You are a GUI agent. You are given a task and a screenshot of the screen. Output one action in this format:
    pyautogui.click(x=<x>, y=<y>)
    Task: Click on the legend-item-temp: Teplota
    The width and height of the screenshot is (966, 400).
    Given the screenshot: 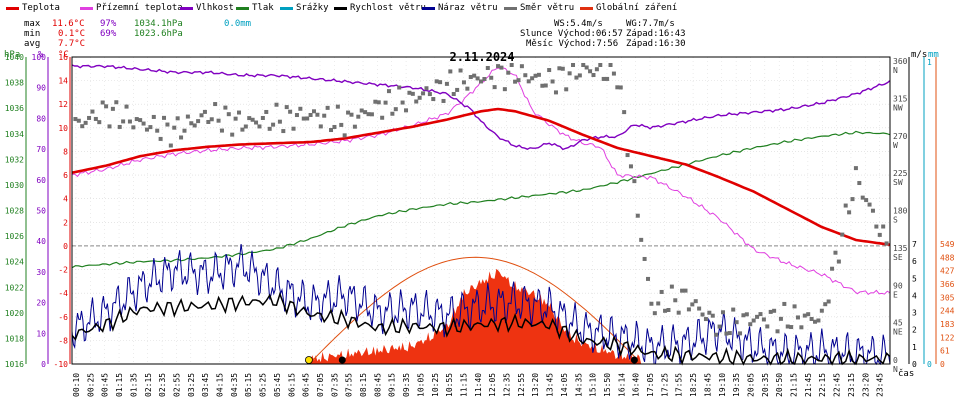 What is the action you would take?
    pyautogui.click(x=33, y=9)
    